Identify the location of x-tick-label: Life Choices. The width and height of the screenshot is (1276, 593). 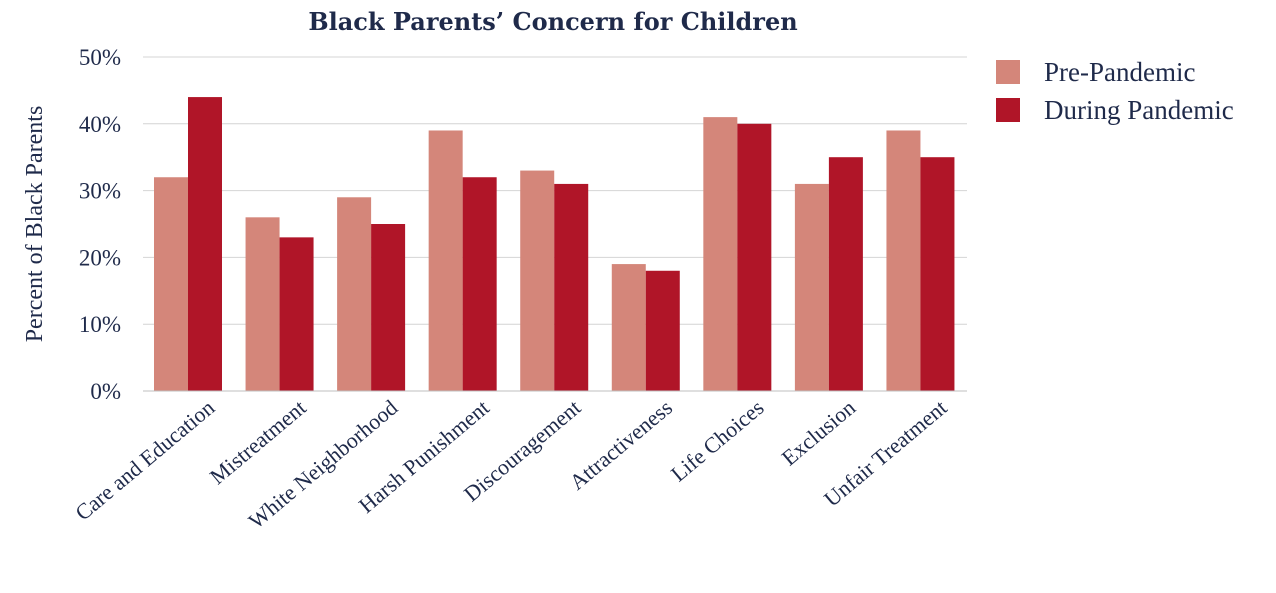
(717, 441).